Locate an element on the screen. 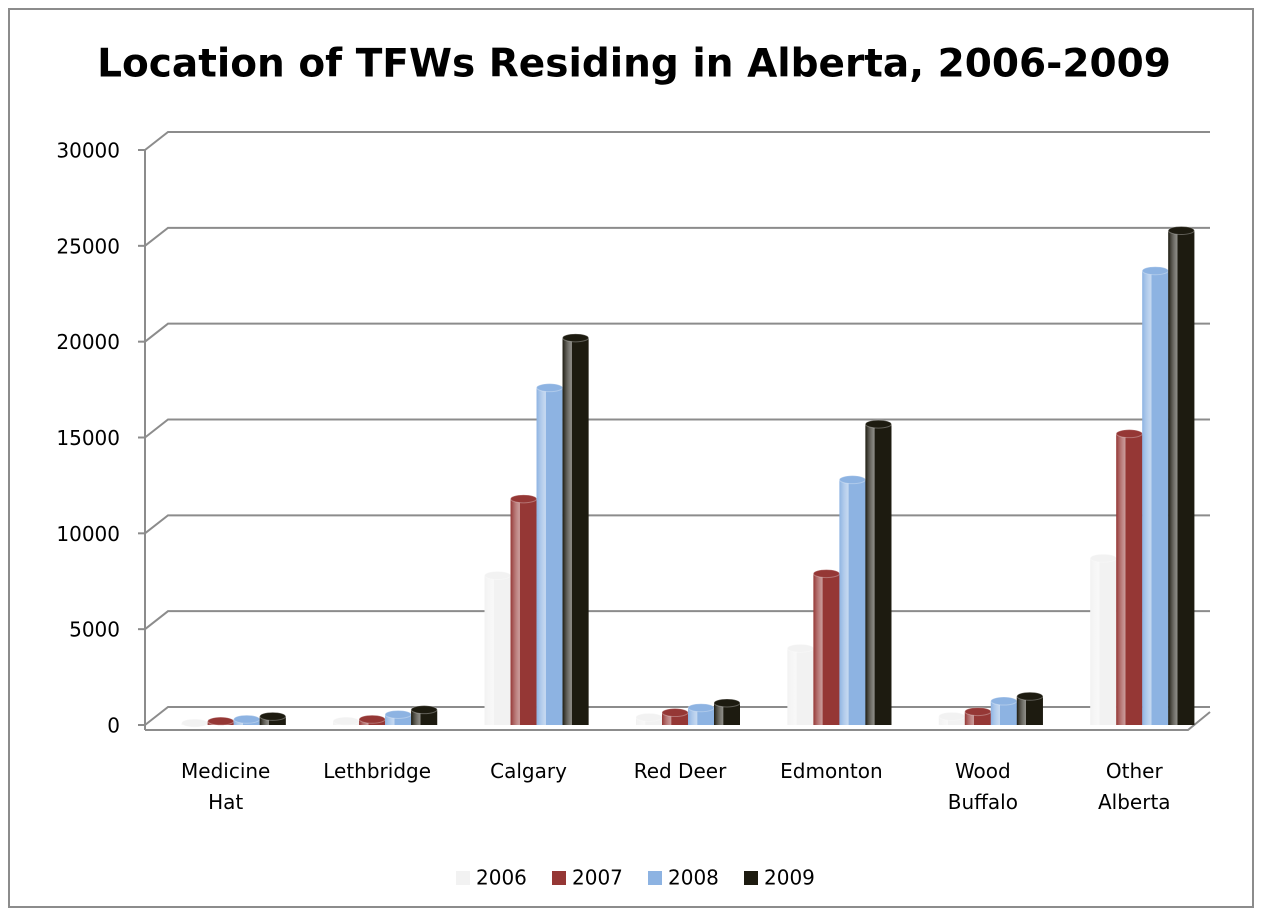 The width and height of the screenshot is (1264, 912). y-tick-label: 10000 is located at coordinates (88, 534).